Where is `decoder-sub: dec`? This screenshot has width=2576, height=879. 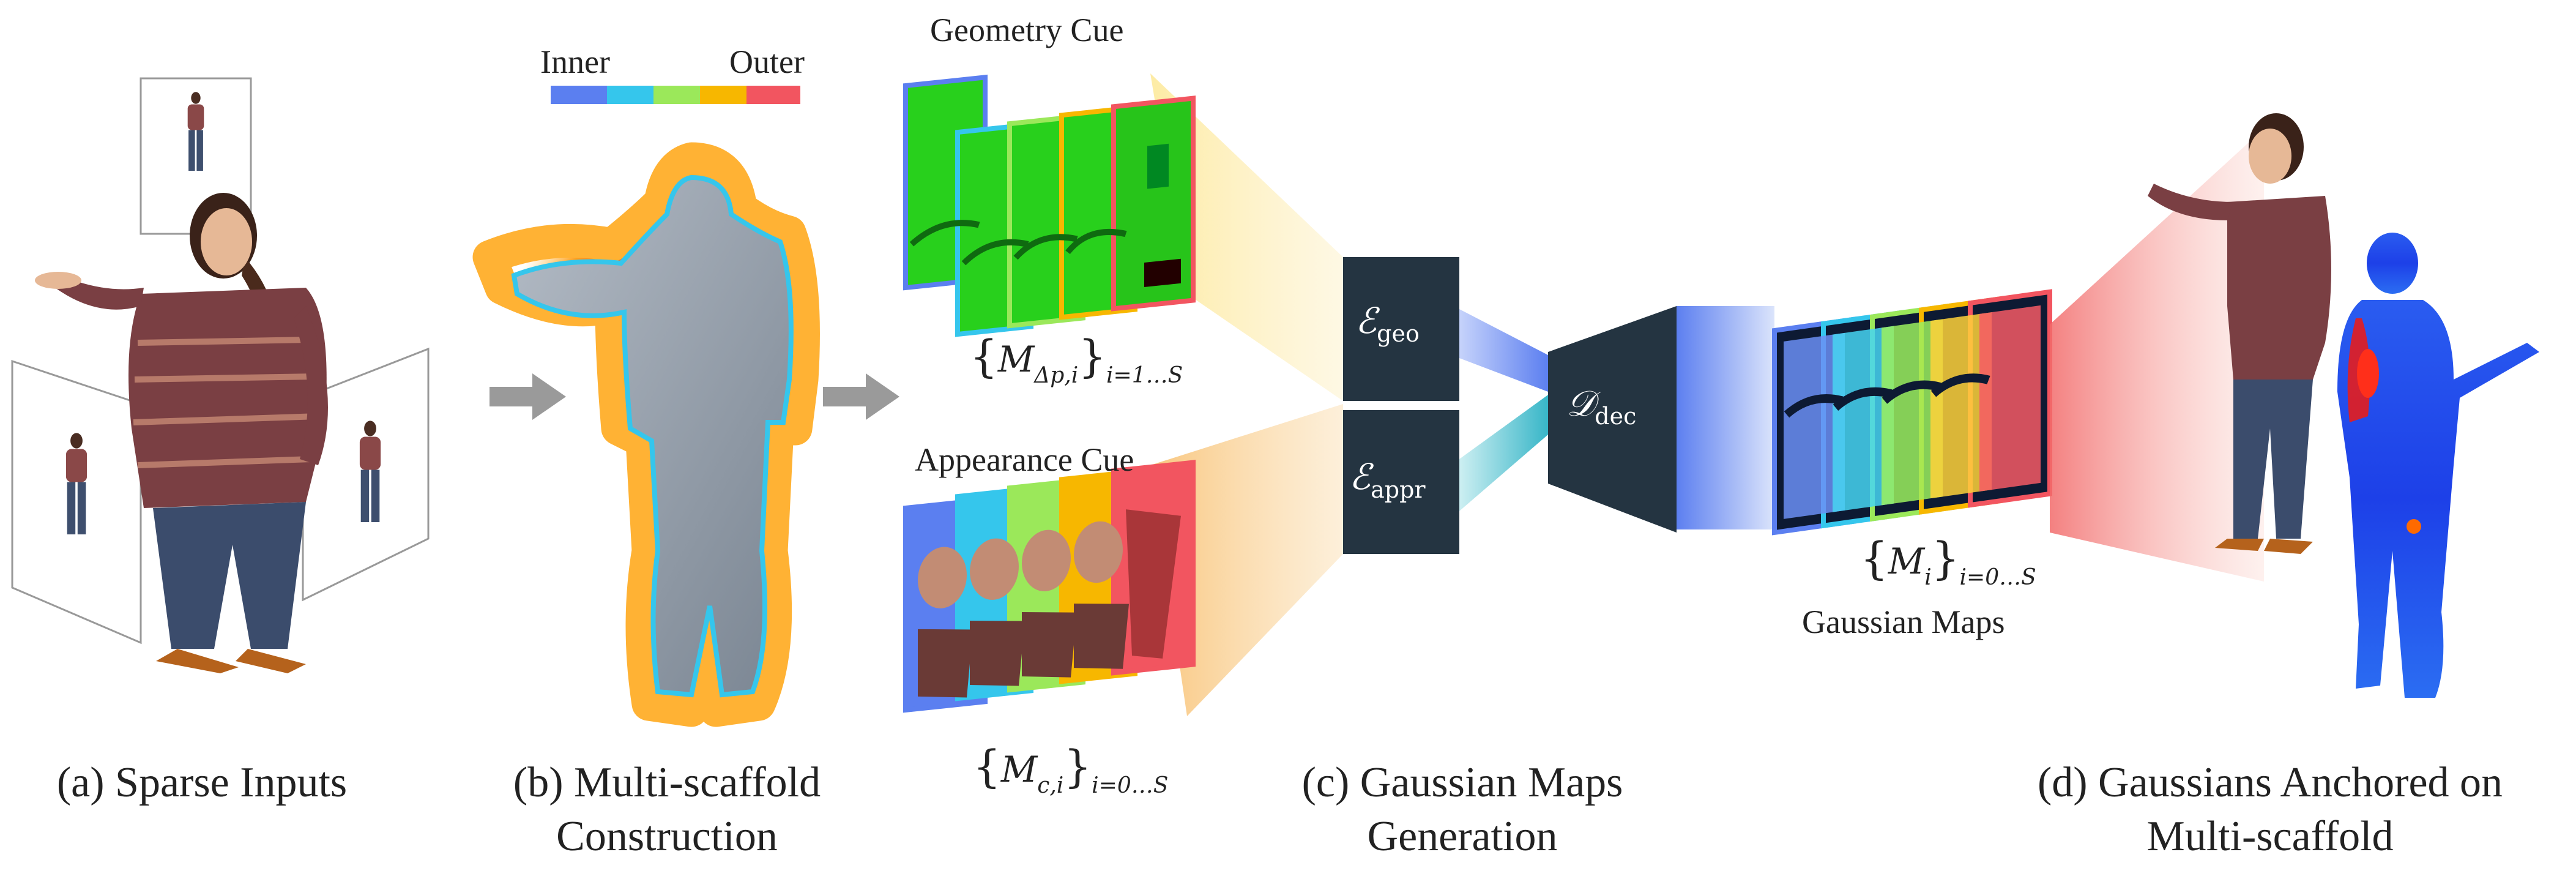 decoder-sub: dec is located at coordinates (1616, 416).